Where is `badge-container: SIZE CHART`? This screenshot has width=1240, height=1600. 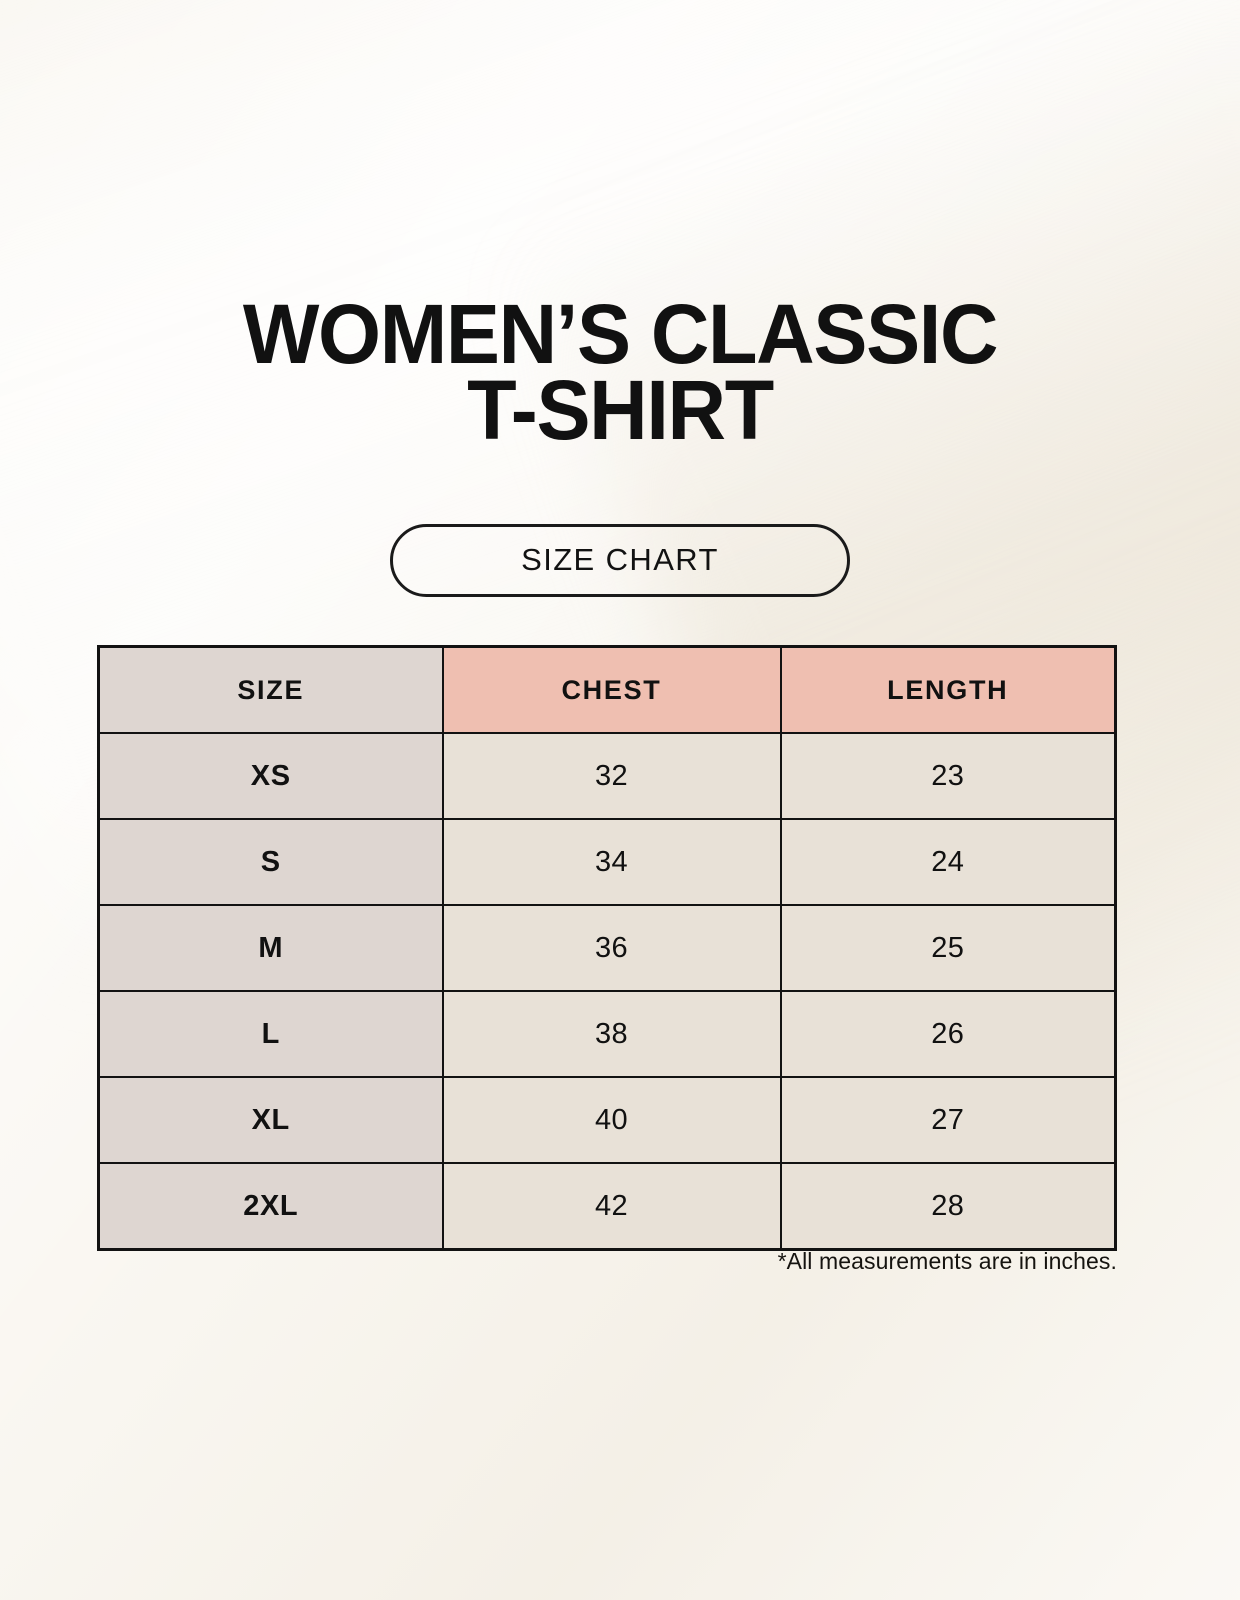
badge-container: SIZE CHART is located at coordinates (620, 560).